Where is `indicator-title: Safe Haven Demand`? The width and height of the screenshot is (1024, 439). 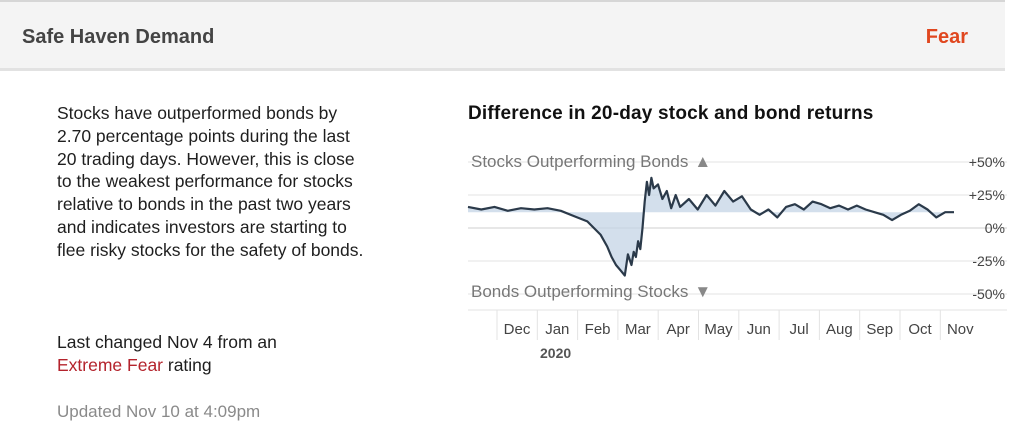 indicator-title: Safe Haven Demand is located at coordinates (118, 37).